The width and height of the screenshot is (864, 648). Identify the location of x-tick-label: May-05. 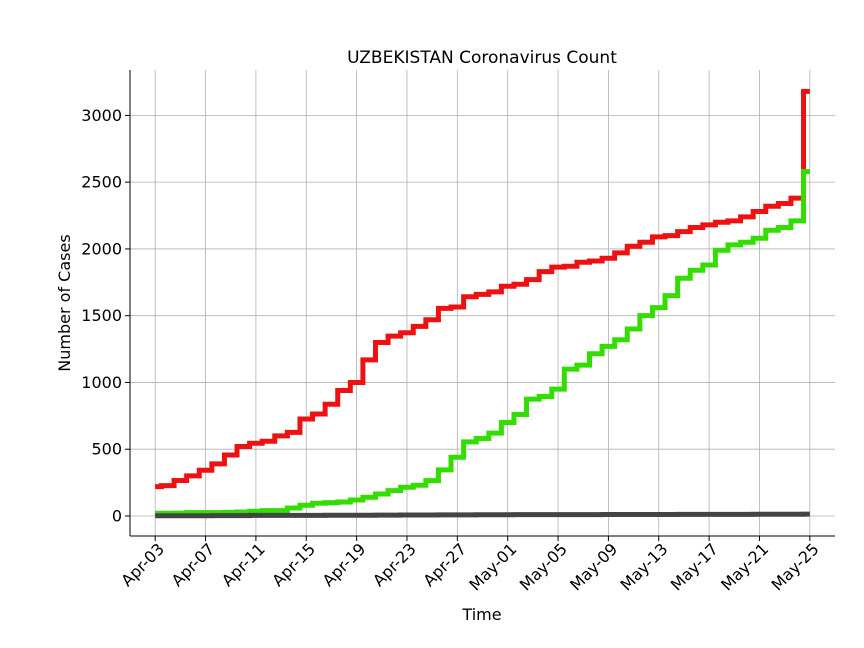
(543, 566).